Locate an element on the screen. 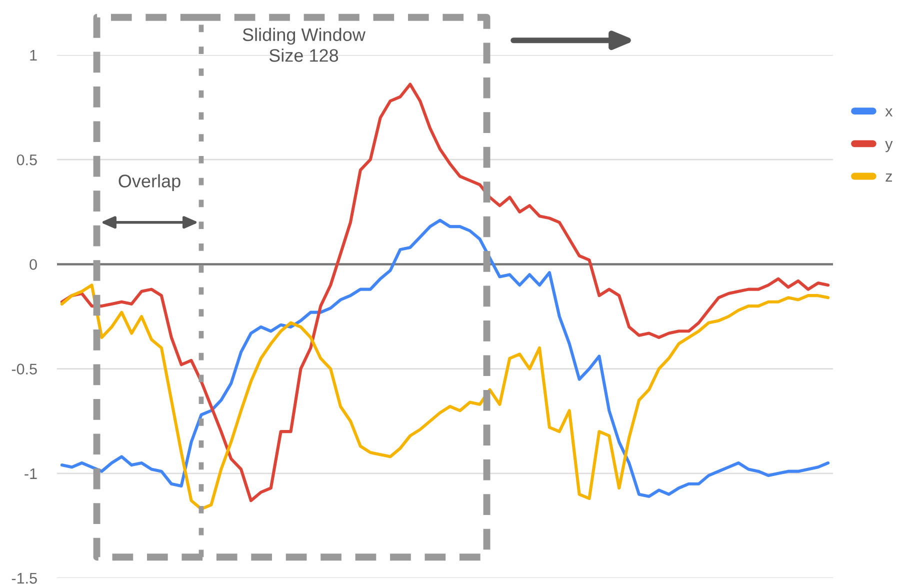 The height and width of the screenshot is (587, 913). legend-label: y is located at coordinates (889, 146).